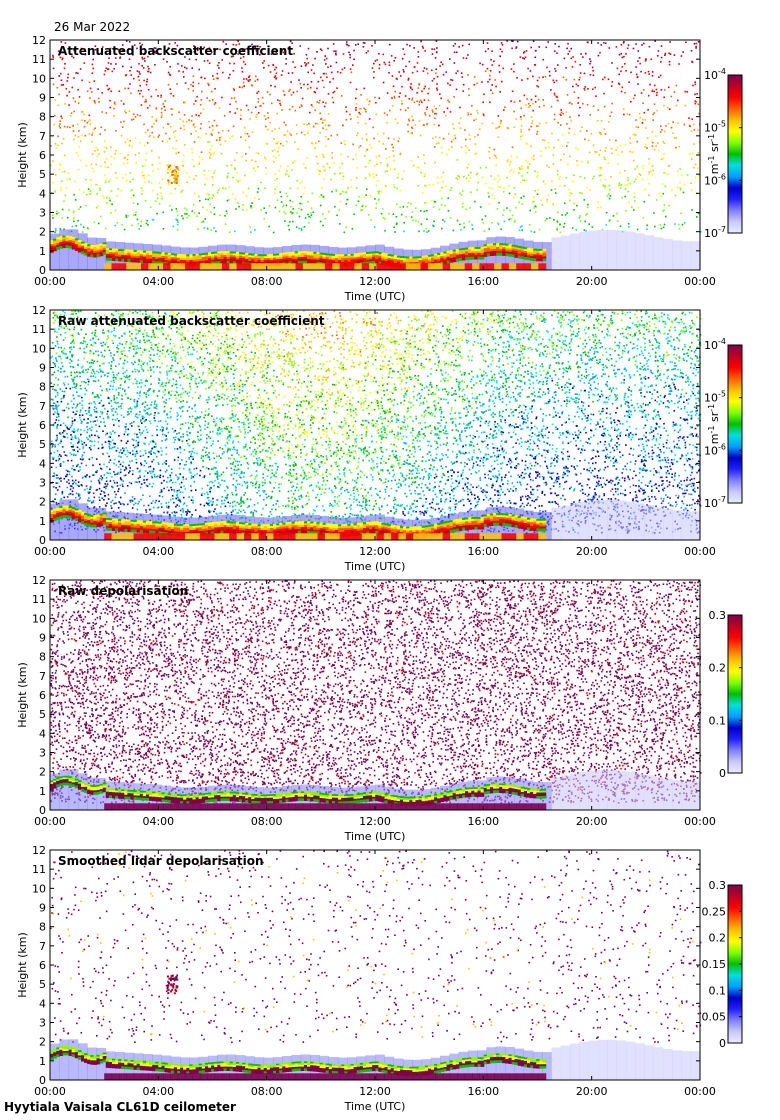 The width and height of the screenshot is (780, 1120). What do you see at coordinates (175, 51) in the screenshot?
I see `chart-title: Attenuated backscatter coefficient` at bounding box center [175, 51].